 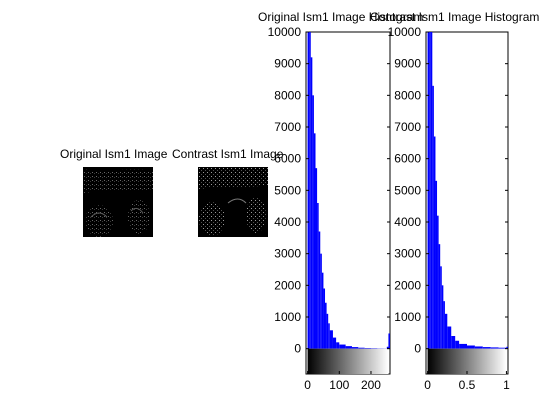 What do you see at coordinates (340, 17) in the screenshot?
I see `histogram-title: Original Ism1 Image Histogram` at bounding box center [340, 17].